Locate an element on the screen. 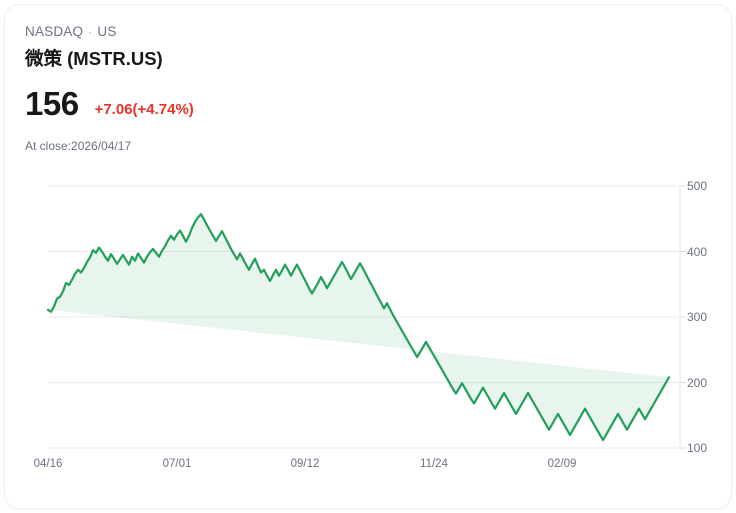  price-row: 156 +7.06(+4.74%) is located at coordinates (345, 103).